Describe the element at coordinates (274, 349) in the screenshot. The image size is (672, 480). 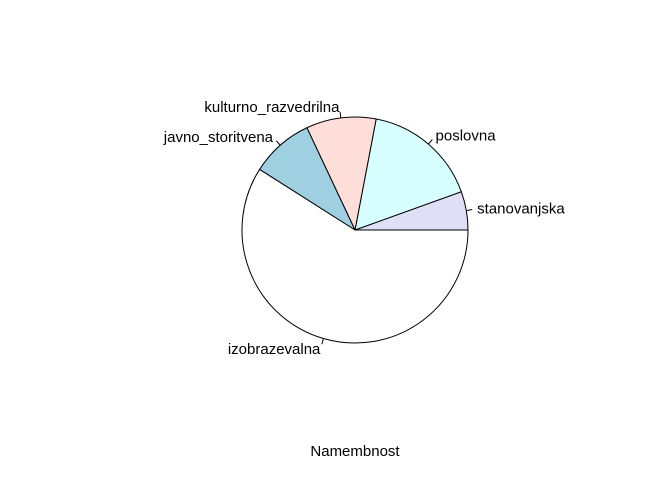
I see `slice-label: izobrazevalna` at that location.